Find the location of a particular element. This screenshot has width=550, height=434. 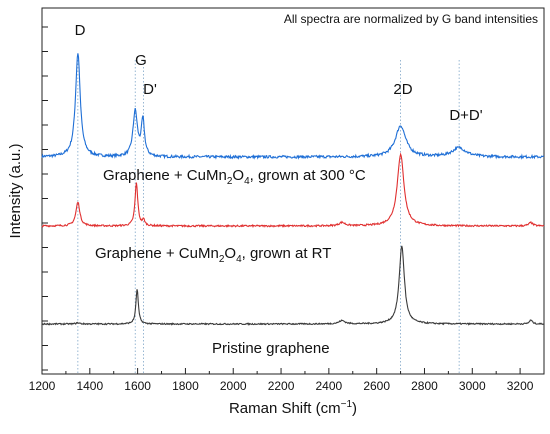

x-tick-label: 2000 is located at coordinates (233, 386).